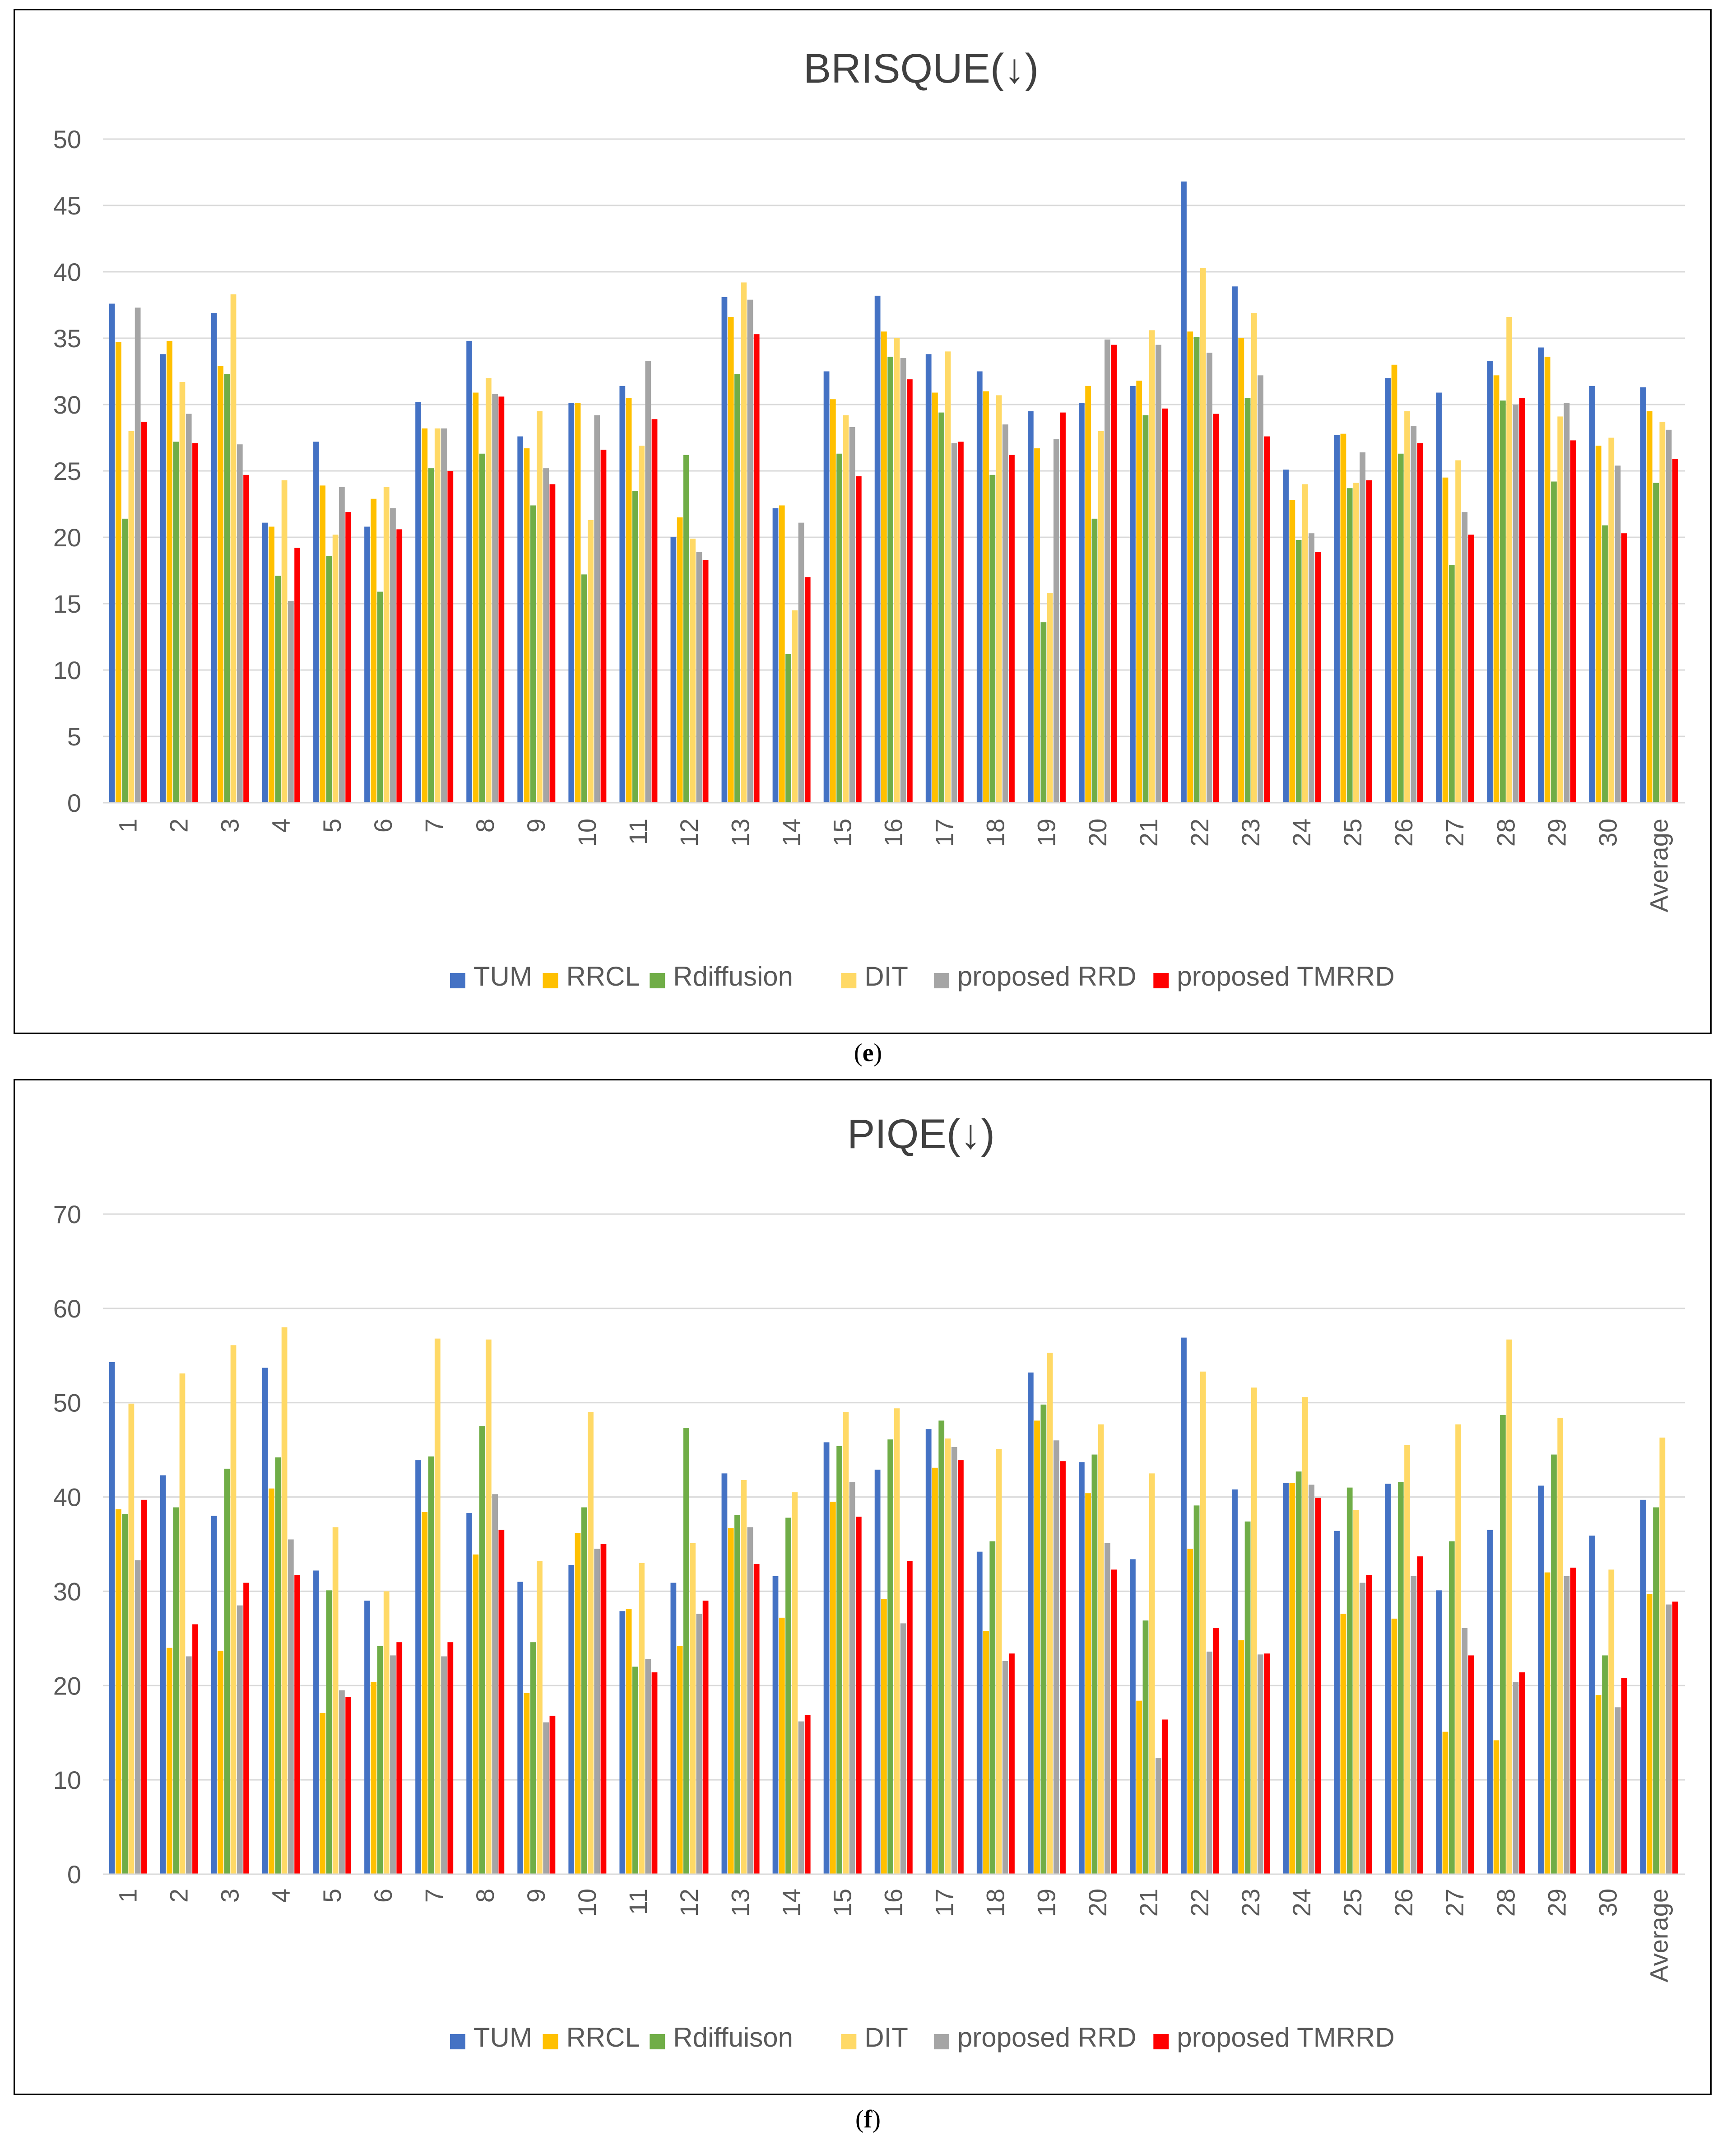 The width and height of the screenshot is (1736, 2155). What do you see at coordinates (740, 1903) in the screenshot?
I see `x-tick-label: 13` at bounding box center [740, 1903].